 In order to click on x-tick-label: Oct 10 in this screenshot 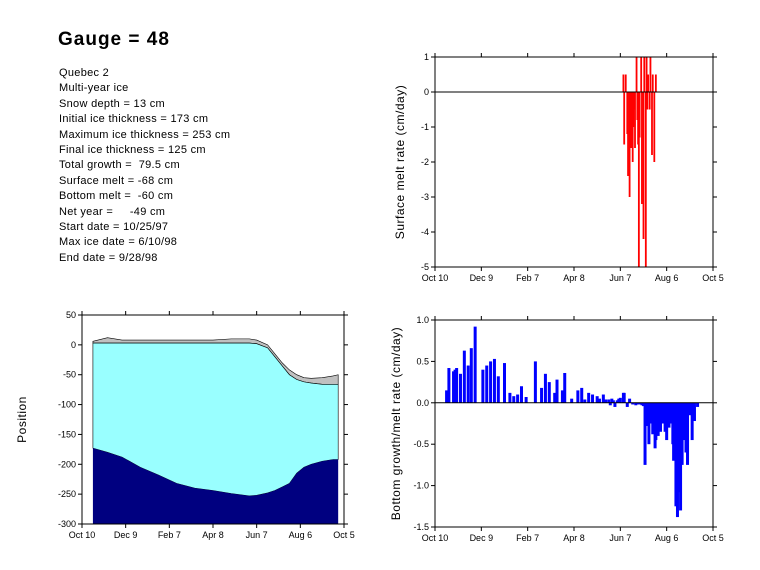, I will do `click(435, 278)`.